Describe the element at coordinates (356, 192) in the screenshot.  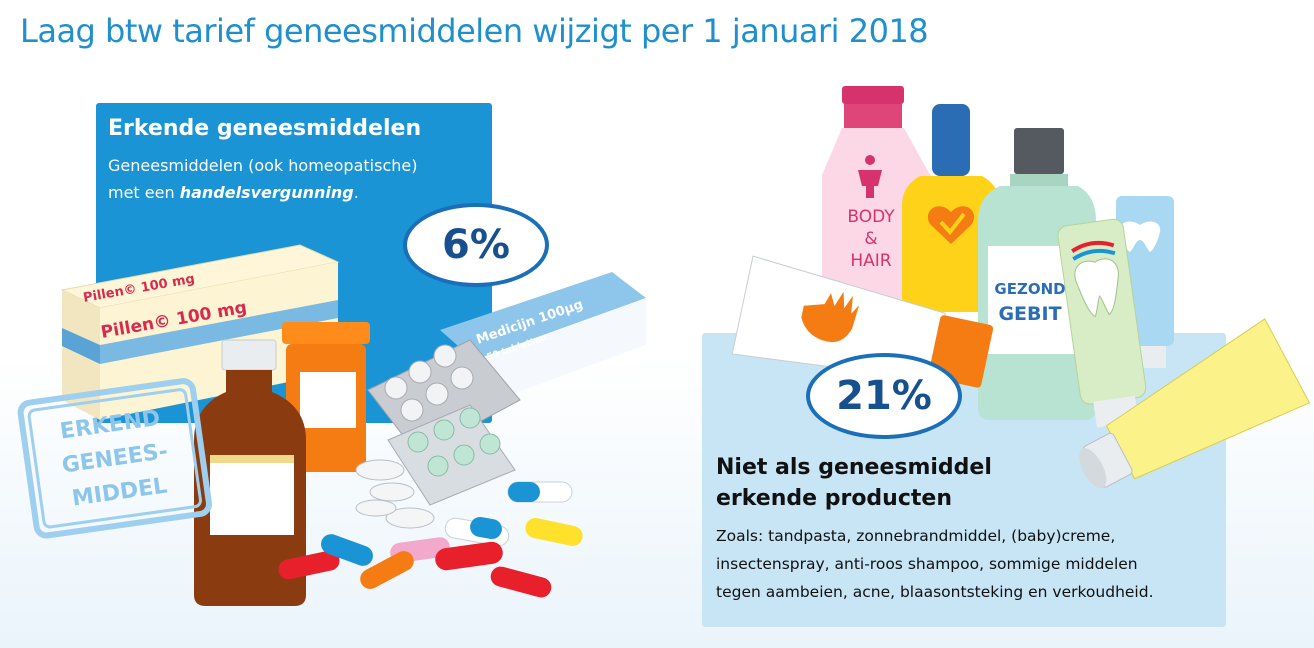
I see `desc-line-2-suffix: .` at that location.